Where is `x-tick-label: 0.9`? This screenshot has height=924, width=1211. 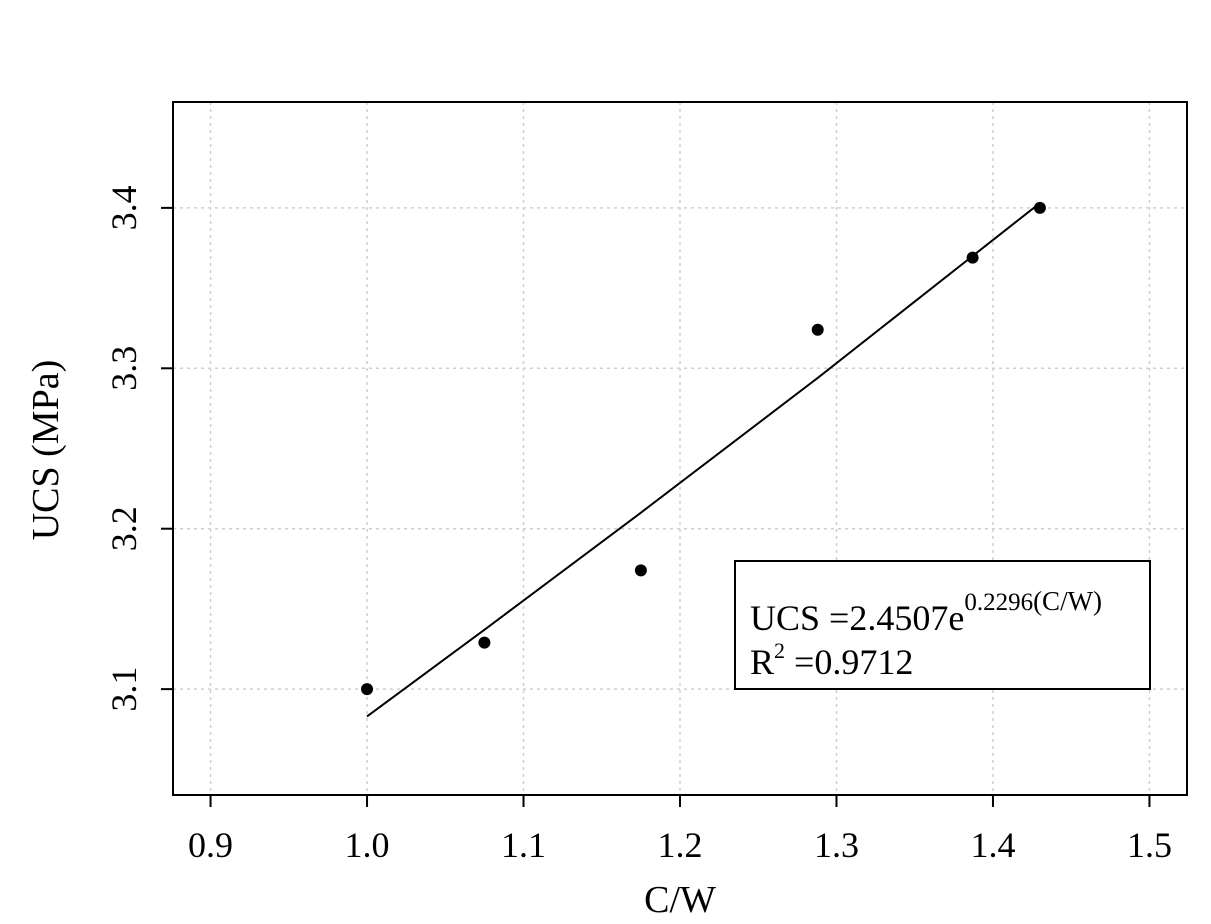 x-tick-label: 0.9 is located at coordinates (210, 845).